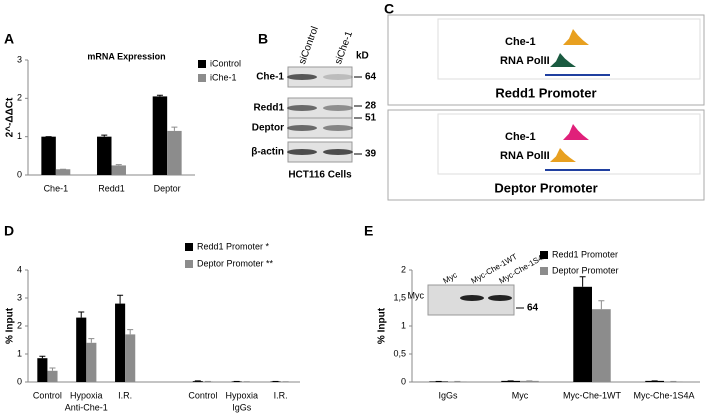  What do you see at coordinates (126, 56) in the screenshot?
I see `chart-title: mRNA Expression` at bounding box center [126, 56].